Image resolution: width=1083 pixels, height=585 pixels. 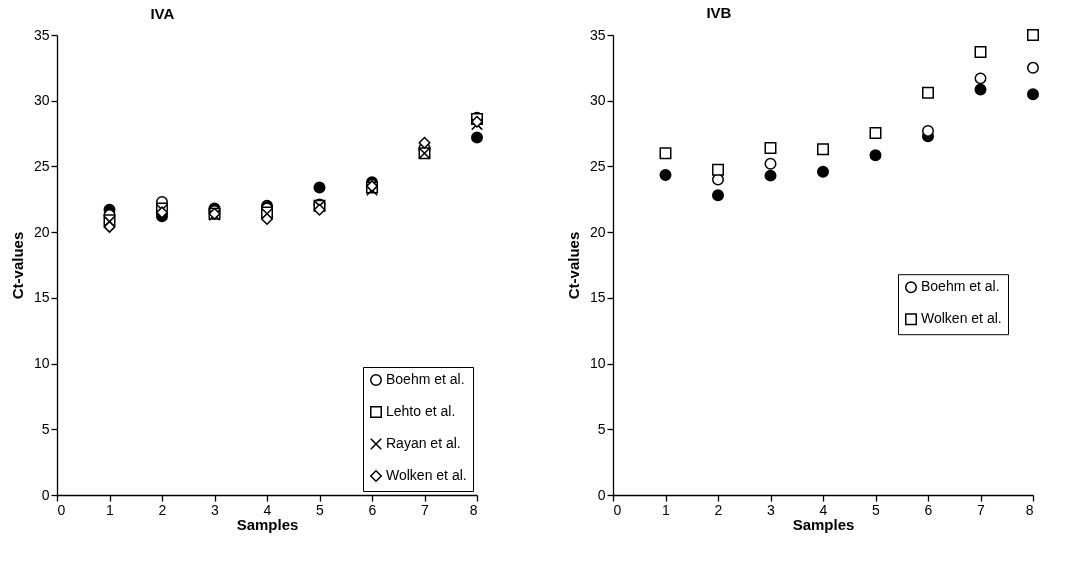 I want to click on chart-title: IVB, so click(x=719, y=12).